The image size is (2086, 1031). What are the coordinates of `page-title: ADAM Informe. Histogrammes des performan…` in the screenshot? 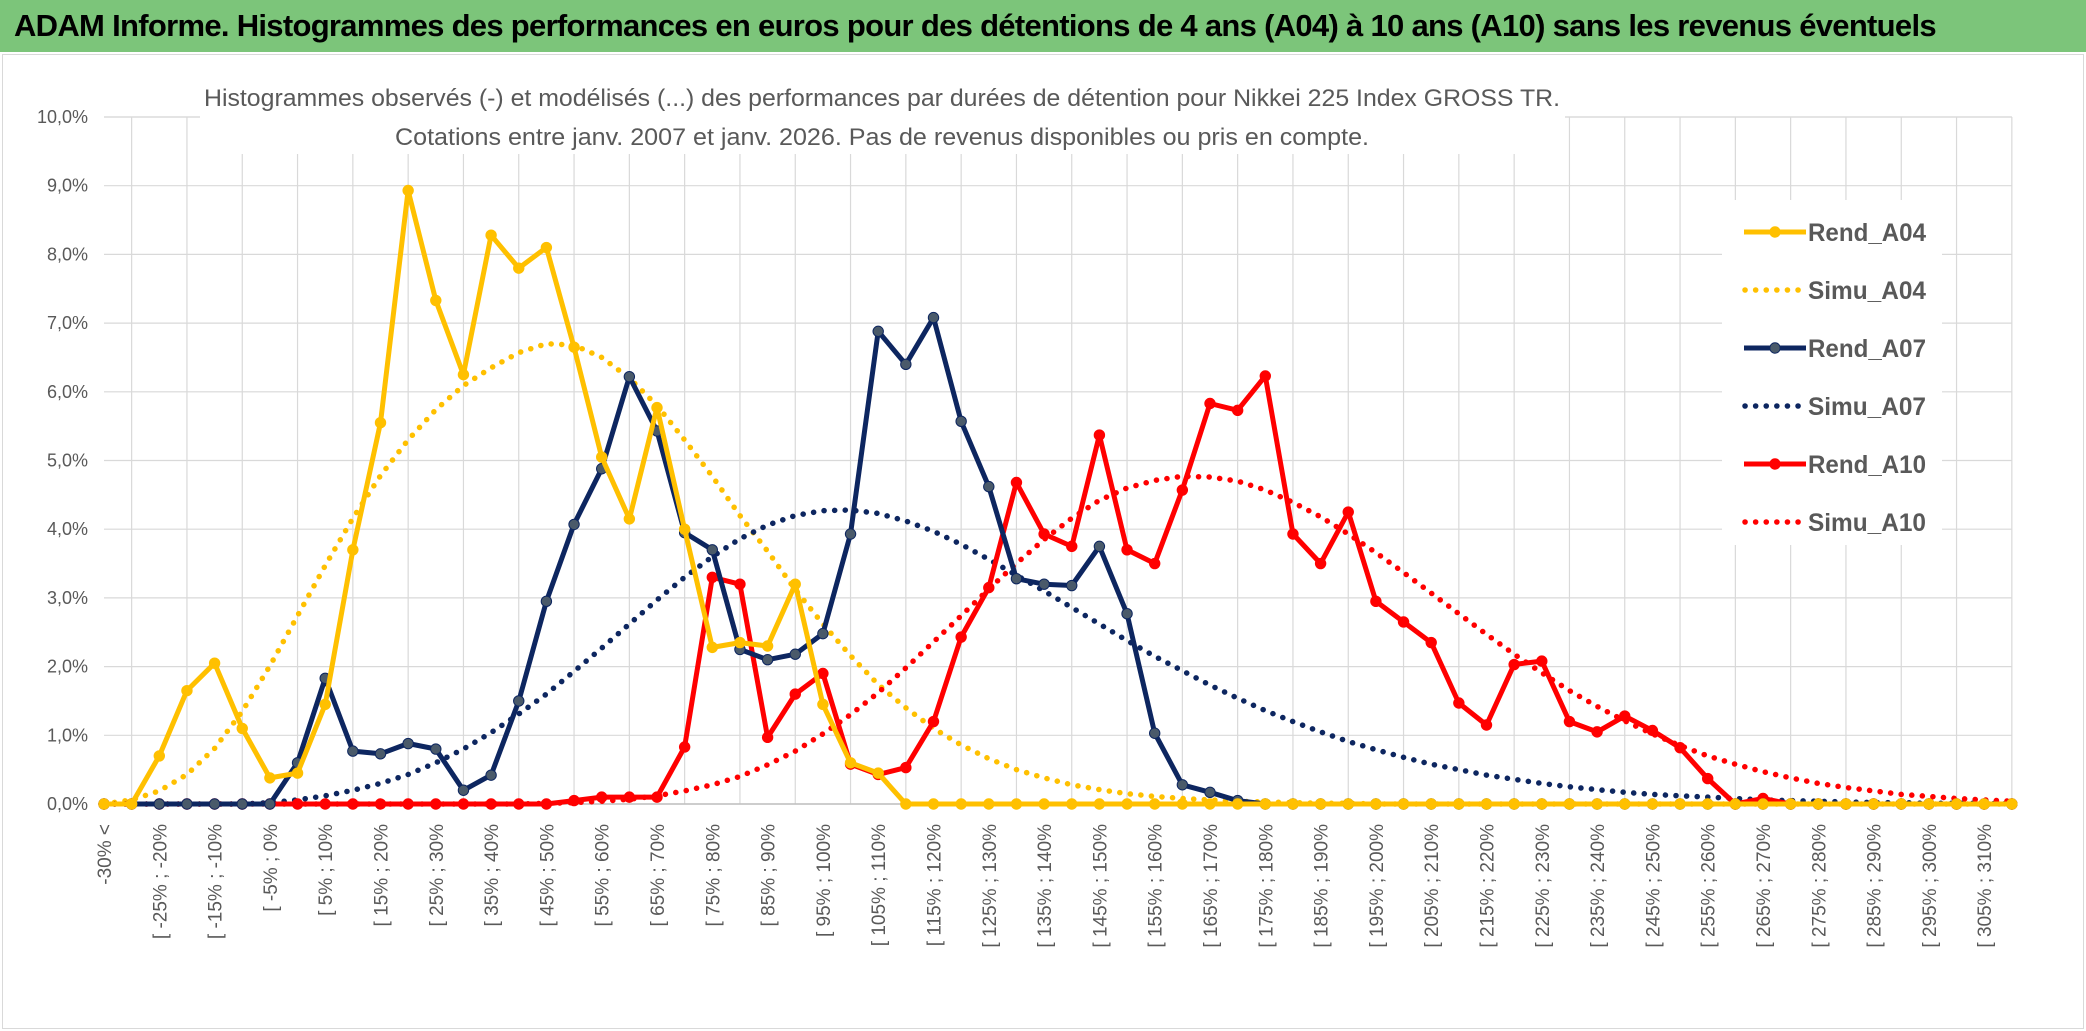 It's located at (975, 25).